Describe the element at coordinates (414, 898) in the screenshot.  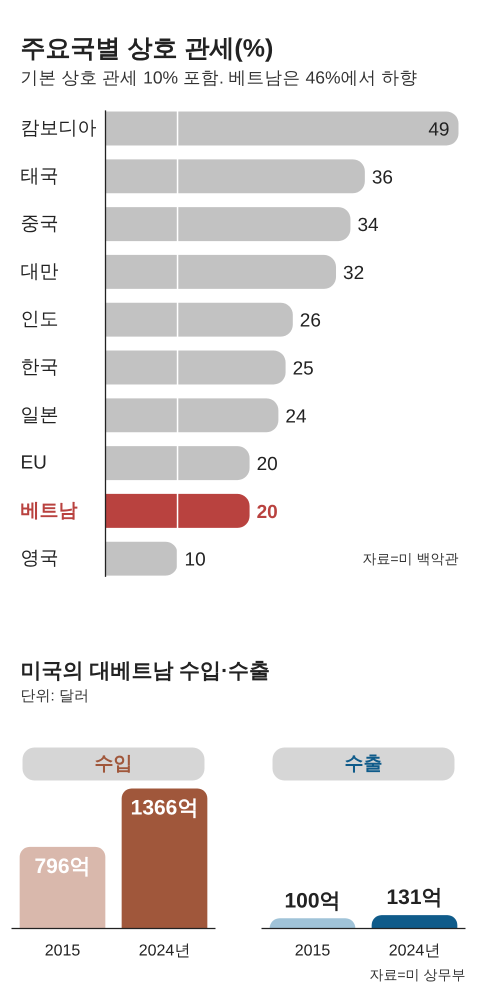
I see `data-label: 131억` at that location.